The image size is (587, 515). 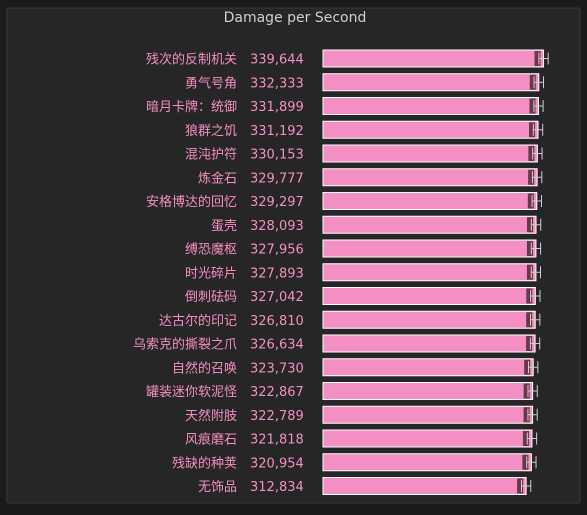 What do you see at coordinates (211, 297) in the screenshot?
I see `category-label: 倒刺砝码` at bounding box center [211, 297].